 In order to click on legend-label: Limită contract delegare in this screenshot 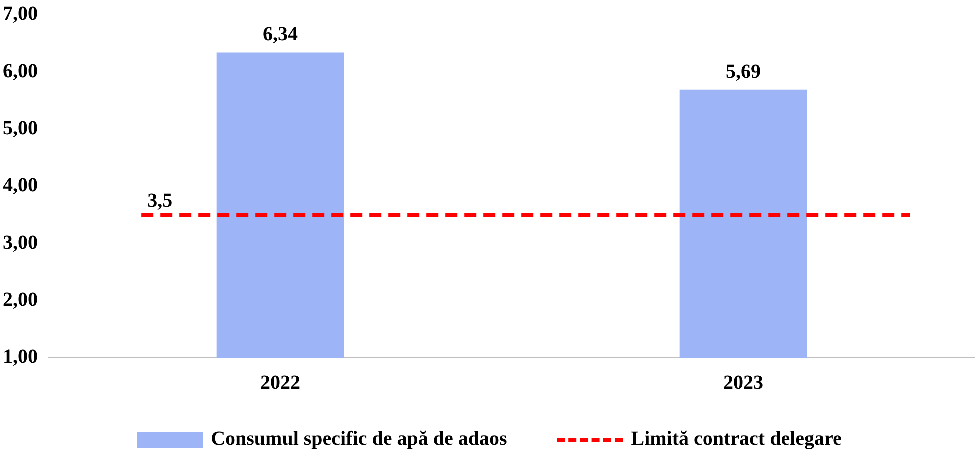, I will do `click(736, 439)`.